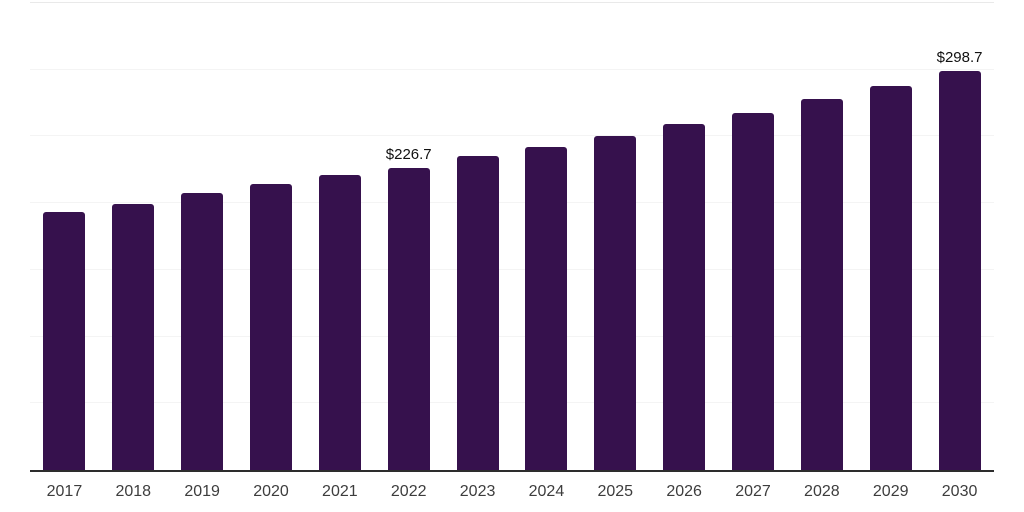 This screenshot has width=1024, height=512. Describe the element at coordinates (64, 341) in the screenshot. I see `bar-2017` at that location.